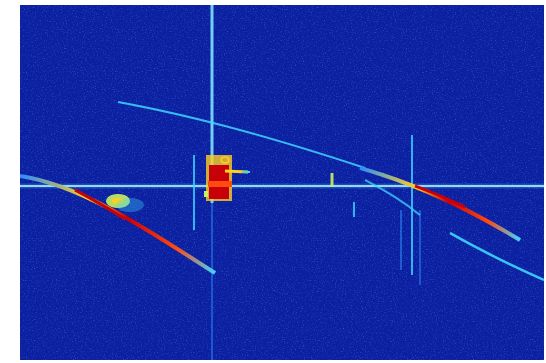 Image resolution: width=546 pixels, height=363 pixels. I want to click on signal-burst-center-band, so click(220, 184).